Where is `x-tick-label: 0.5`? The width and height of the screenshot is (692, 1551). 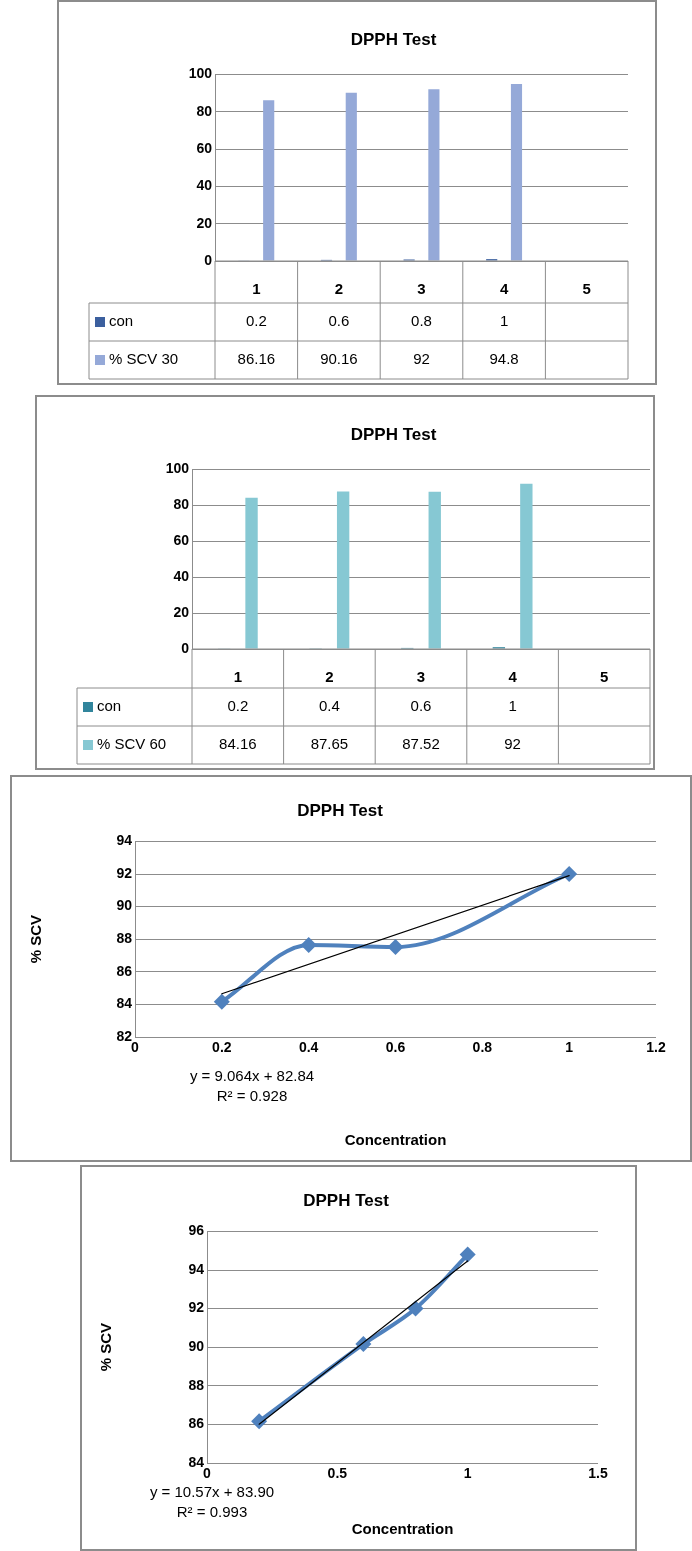 x-tick-label: 0.5 is located at coordinates (337, 1473).